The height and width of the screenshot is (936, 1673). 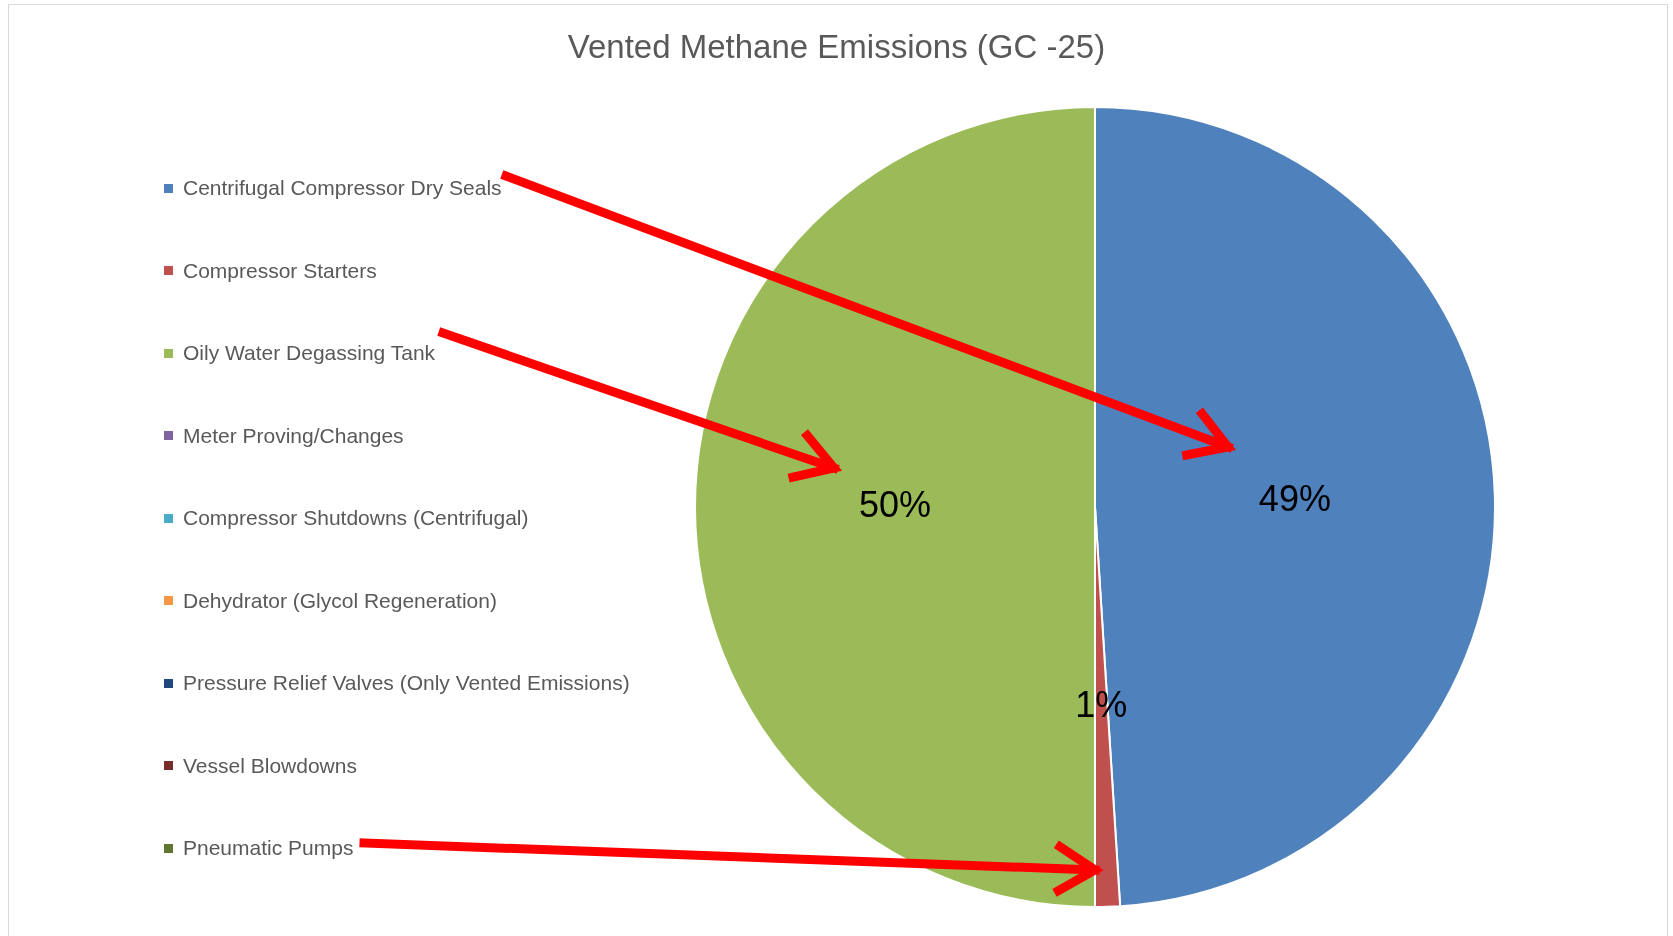 I want to click on legend-label: Vessel Blowdowns, so click(x=270, y=765).